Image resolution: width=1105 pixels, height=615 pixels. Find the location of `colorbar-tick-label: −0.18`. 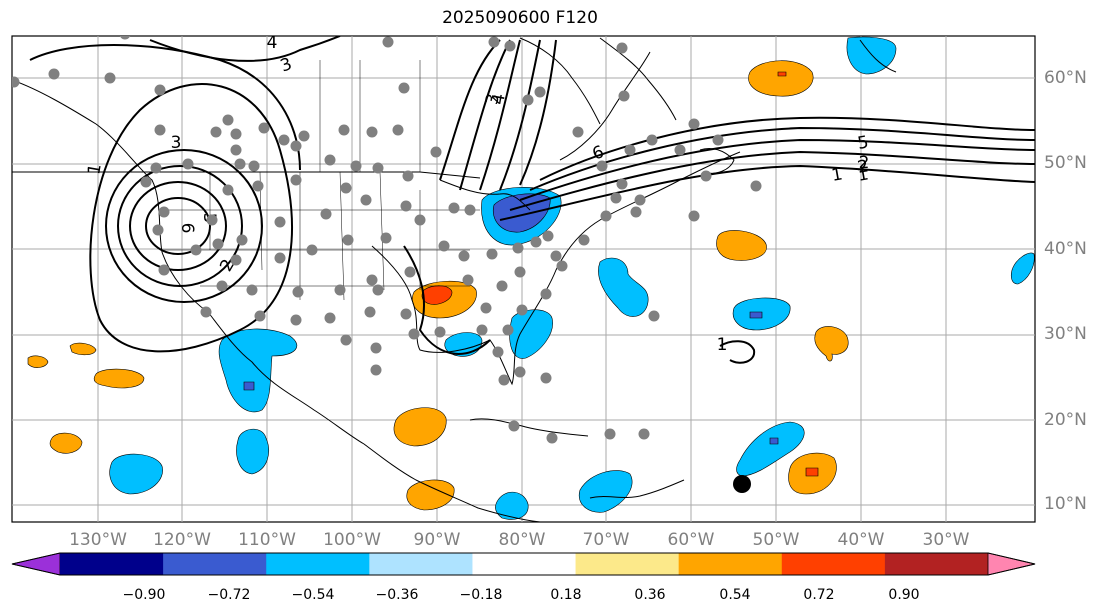

colorbar-tick-label: −0.18 is located at coordinates (481, 595).